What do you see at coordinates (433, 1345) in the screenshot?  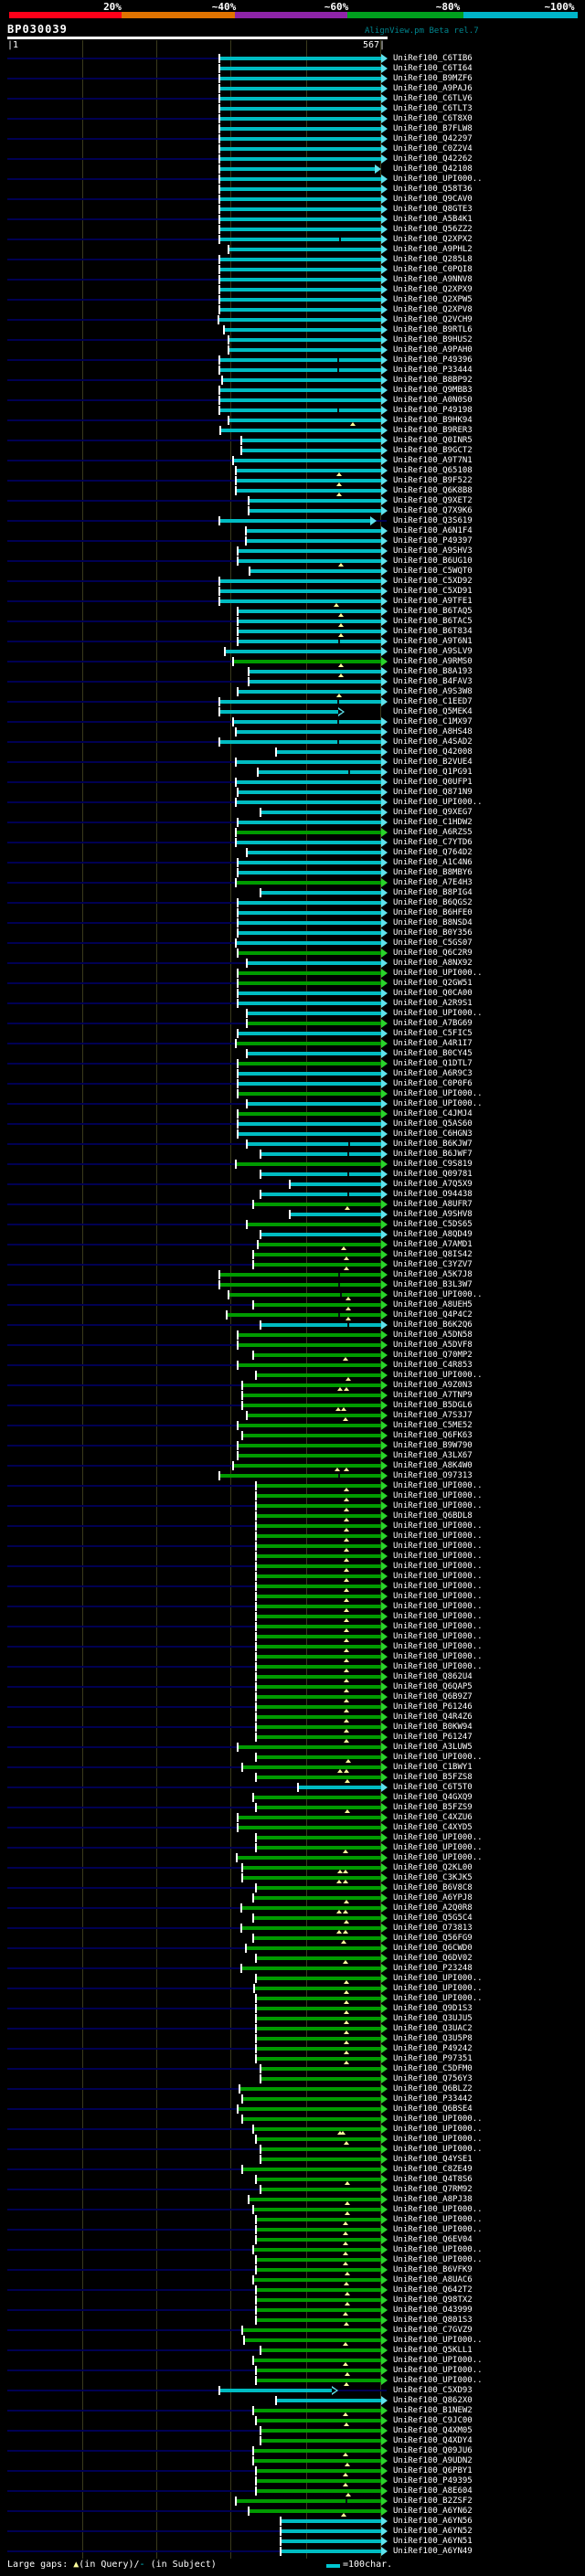 I see `row-label: UniRef100_A5DVF8` at bounding box center [433, 1345].